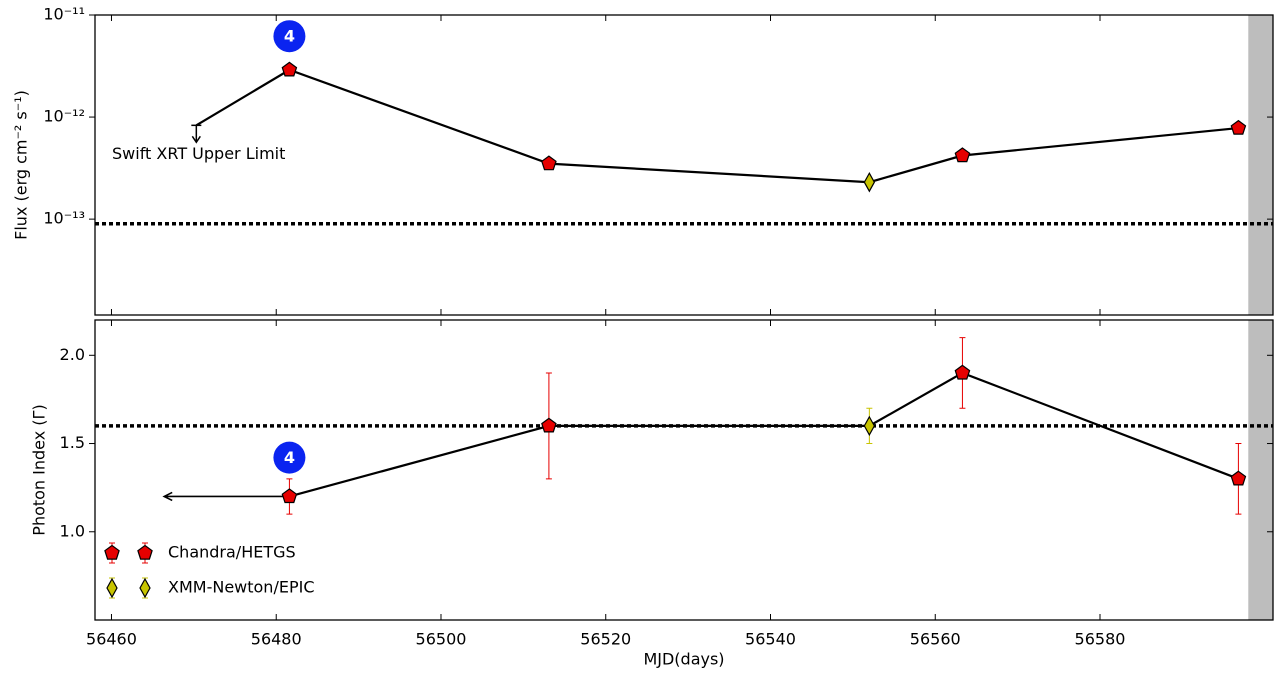  What do you see at coordinates (21, 165) in the screenshot?
I see `y-axis-label: Flux (erg cm⁻² s⁻¹)` at bounding box center [21, 165].